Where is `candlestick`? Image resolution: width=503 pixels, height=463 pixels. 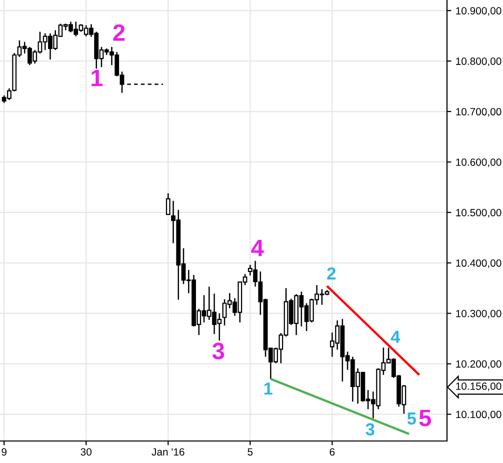
candlestick is located at coordinates (168, 204).